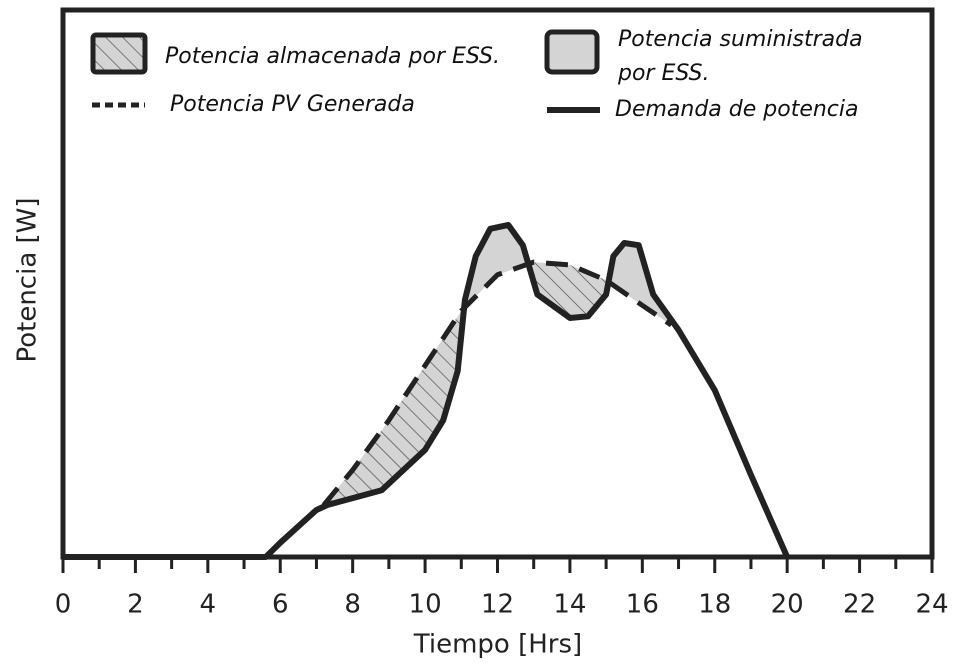 The width and height of the screenshot is (954, 664). I want to click on legend-label: Potencia almacenada por ESS., so click(333, 56).